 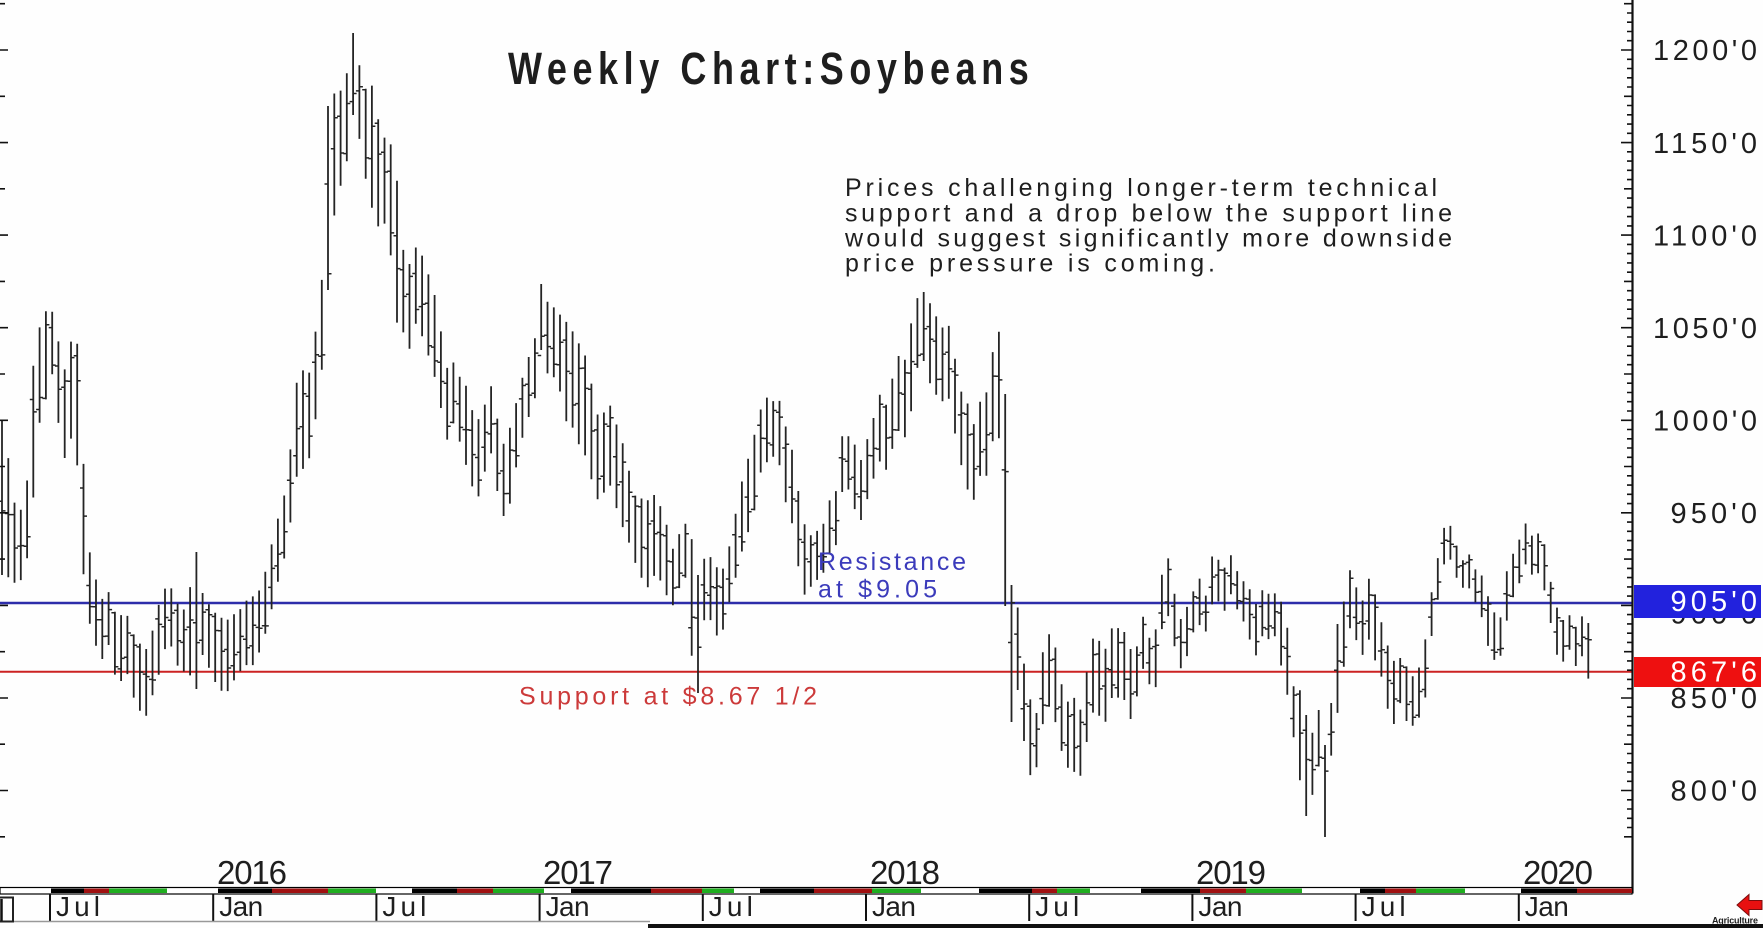 I want to click on svg-text: 800'0, so click(x=1714, y=792).